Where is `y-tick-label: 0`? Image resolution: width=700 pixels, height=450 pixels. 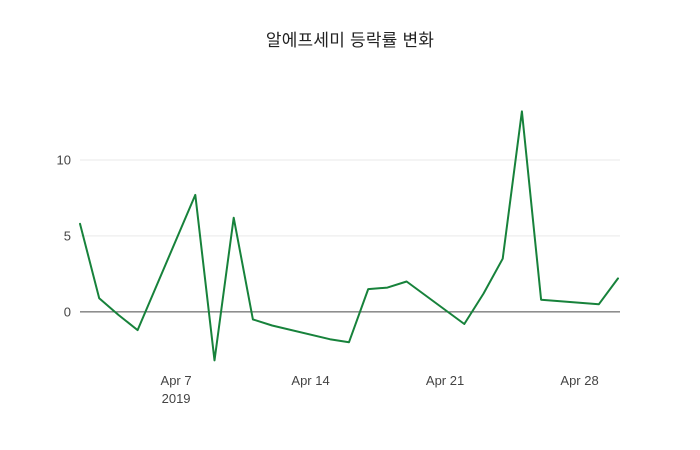 y-tick-label: 0 is located at coordinates (67, 311).